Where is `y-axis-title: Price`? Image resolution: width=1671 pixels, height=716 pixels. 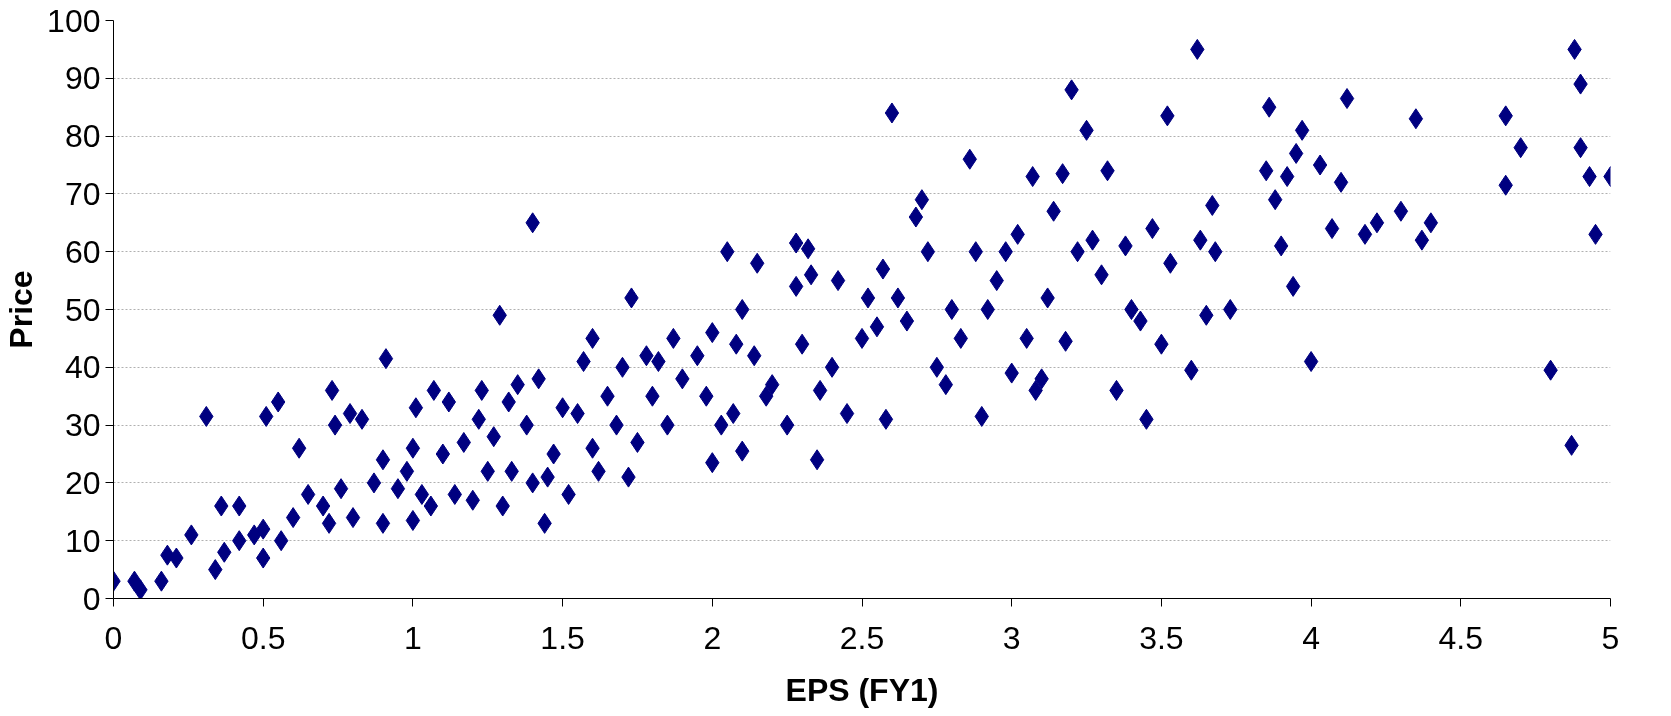
y-axis-title: Price is located at coordinates (21, 309).